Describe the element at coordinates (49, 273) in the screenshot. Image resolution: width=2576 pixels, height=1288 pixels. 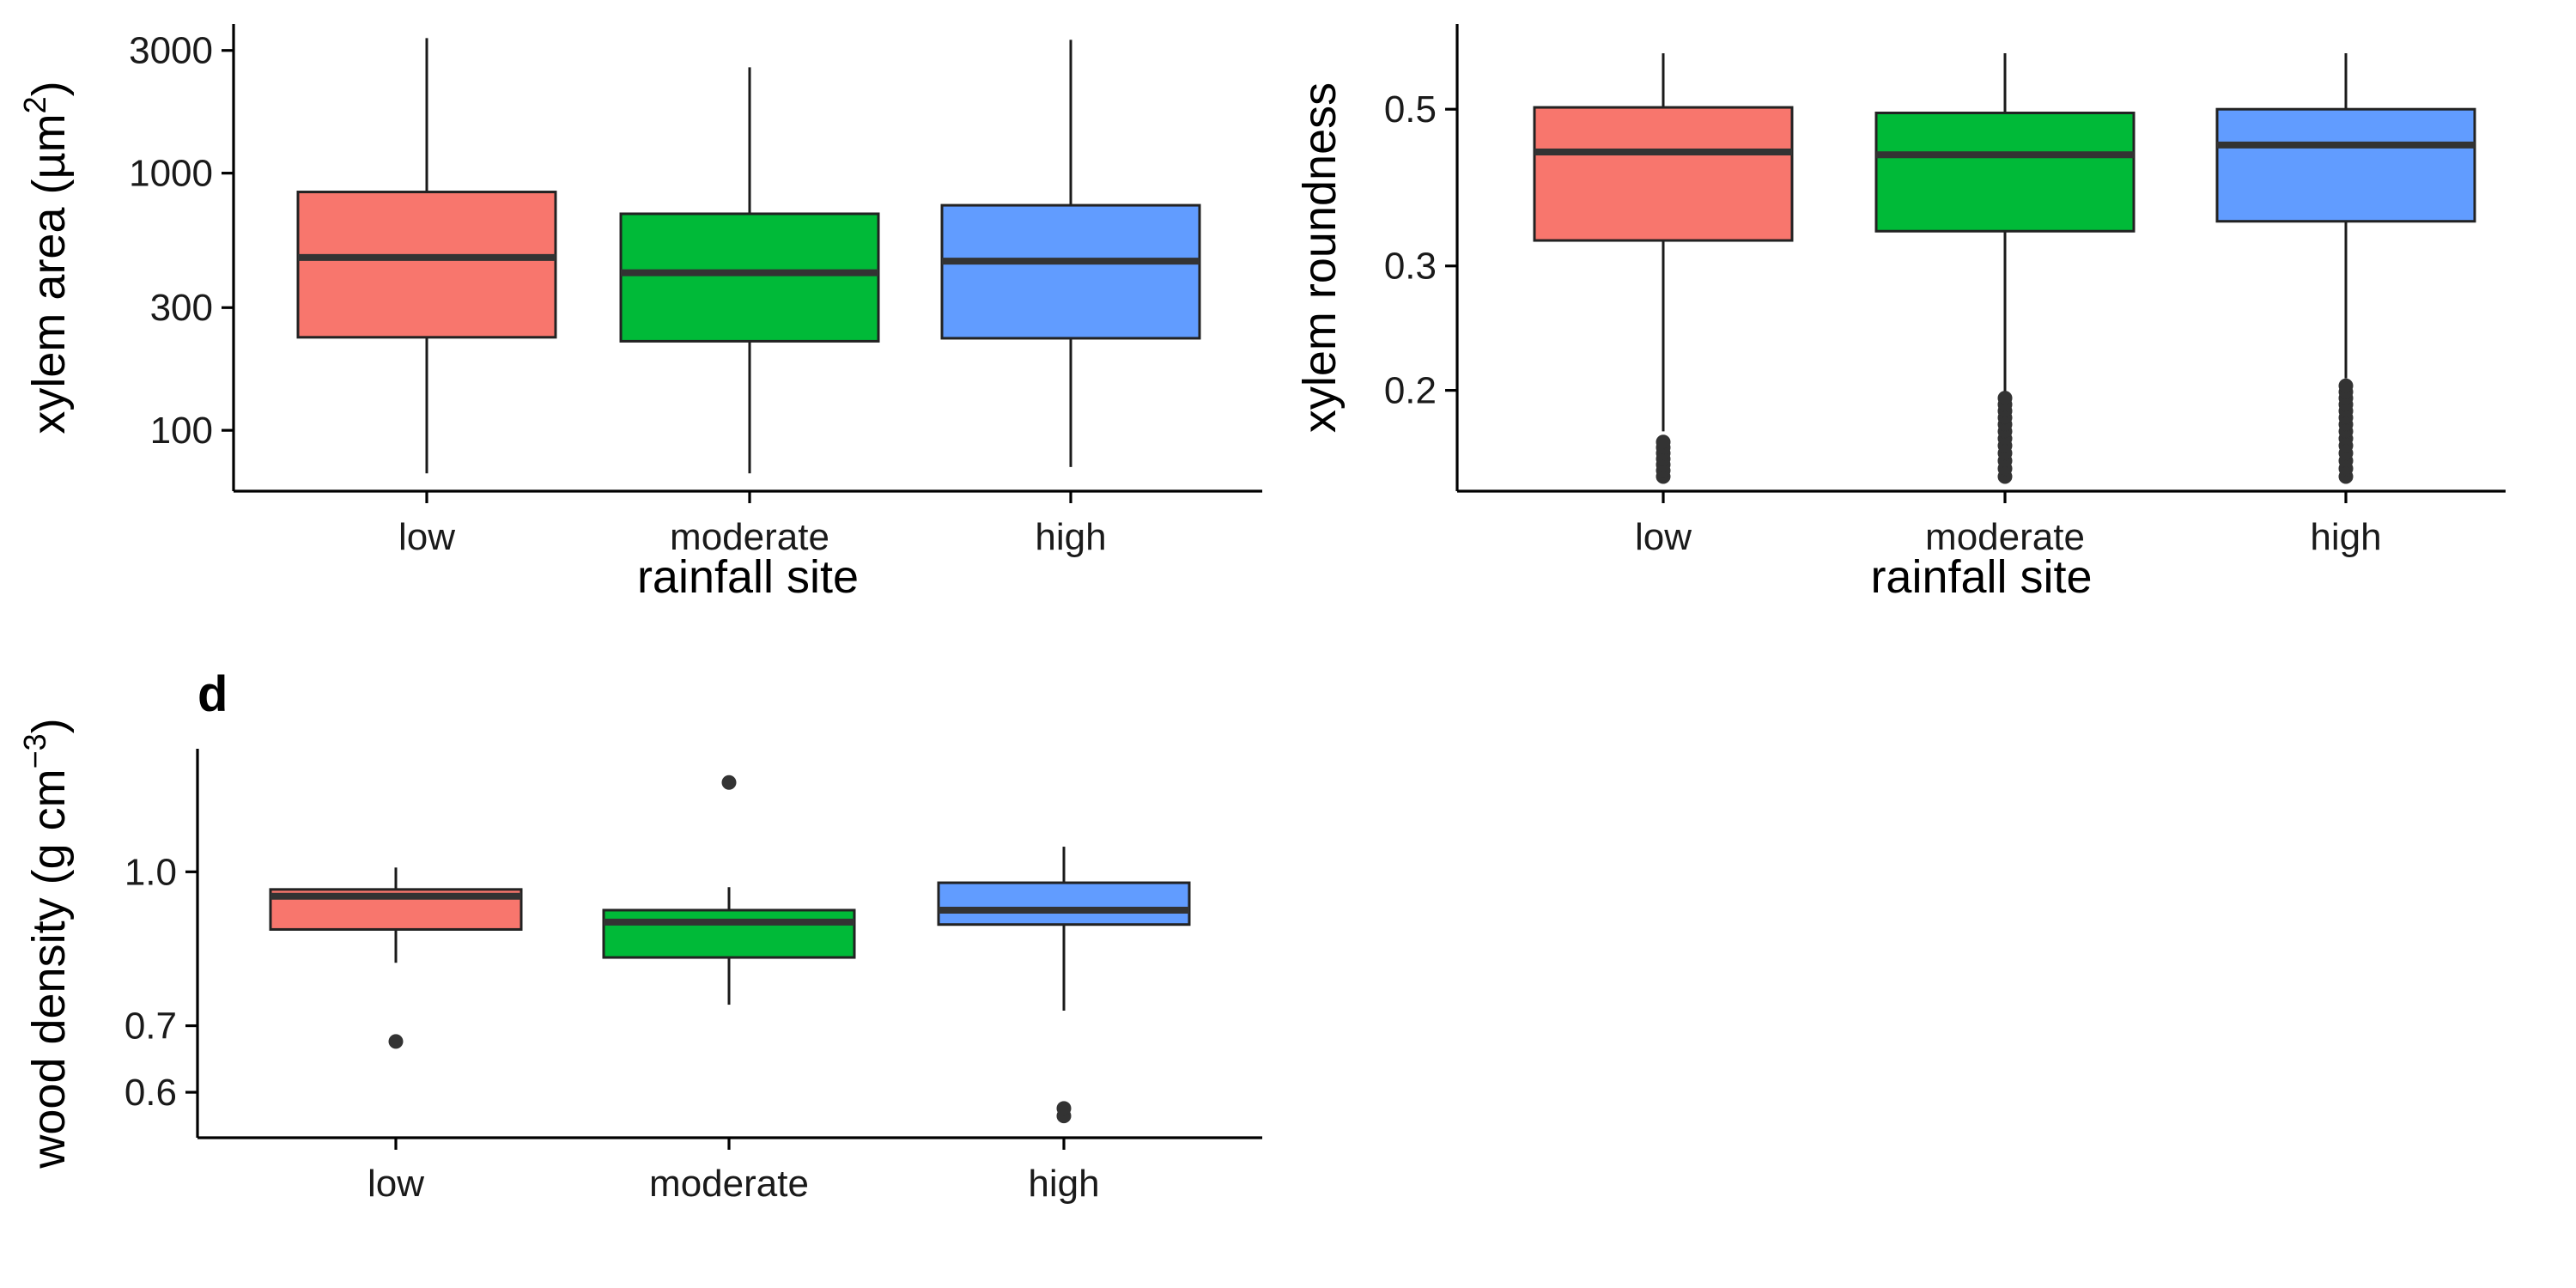
I see `y-axis-title-text: xylem area (µm` at that location.